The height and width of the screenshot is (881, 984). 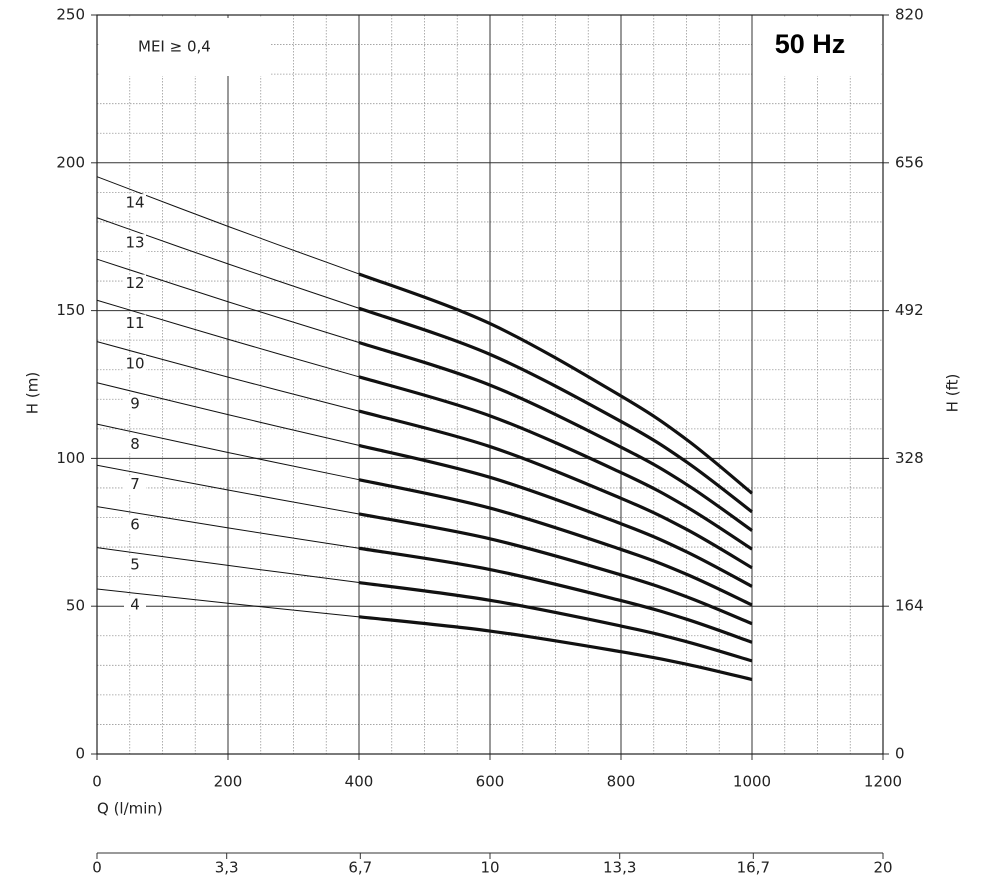 I want to click on y-tick-label: 50, so click(x=75, y=606).